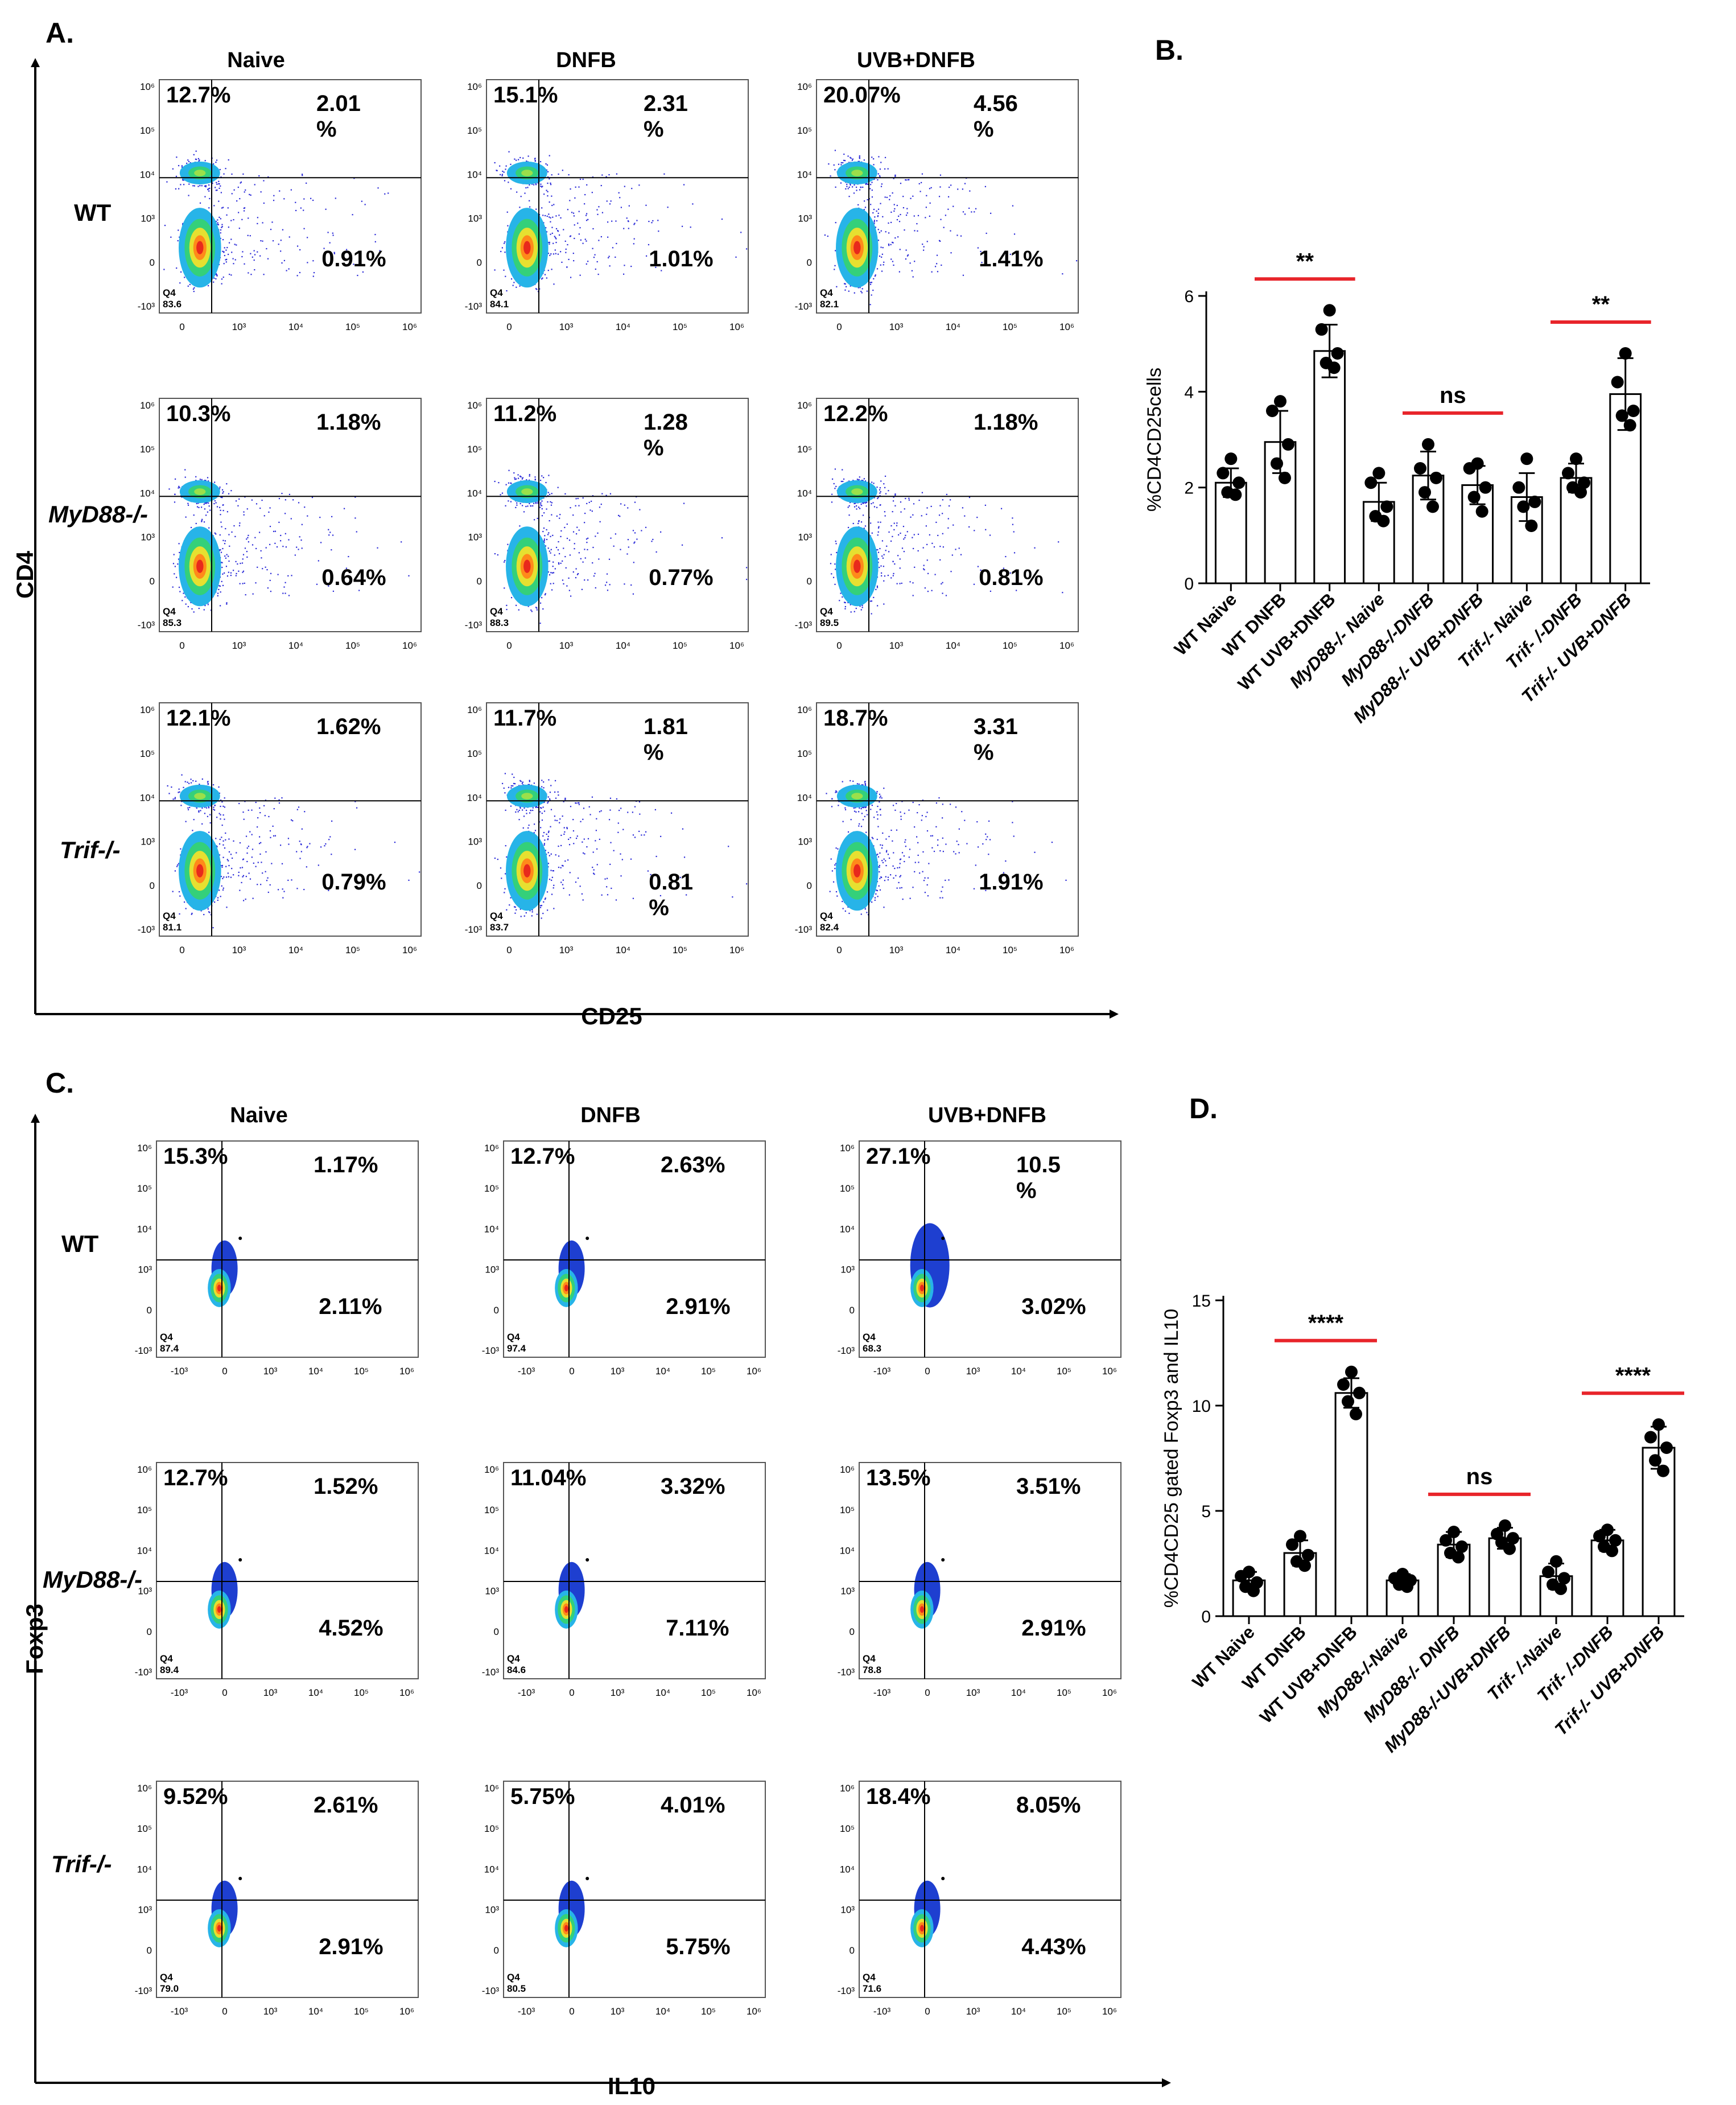 The image size is (1736, 2105). I want to click on facs-y-tick-label: 10⁴, so click(474, 493).